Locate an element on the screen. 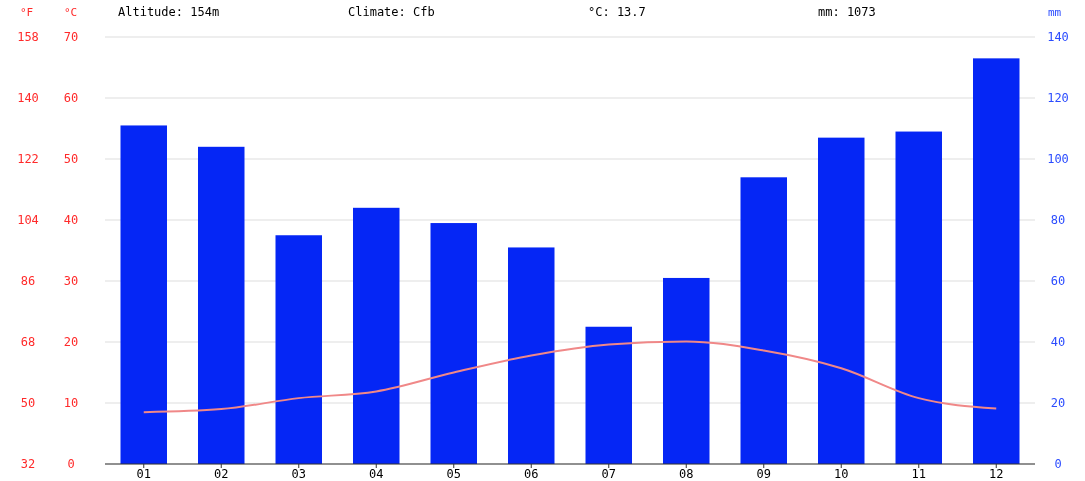  x-tick-label: 02 is located at coordinates (221, 474).